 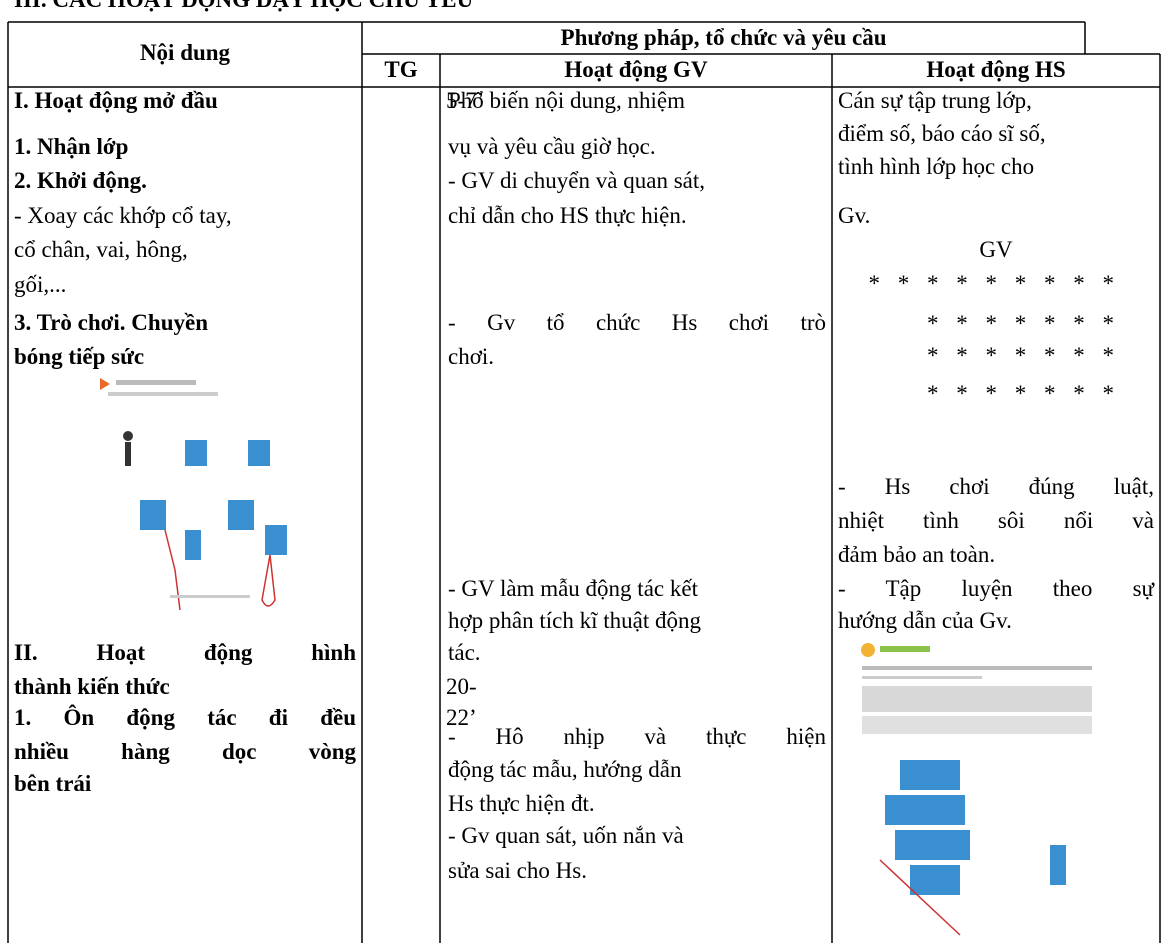 What do you see at coordinates (101, 249) in the screenshot?
I see `content-line: cổ chân, vai, hông,` at bounding box center [101, 249].